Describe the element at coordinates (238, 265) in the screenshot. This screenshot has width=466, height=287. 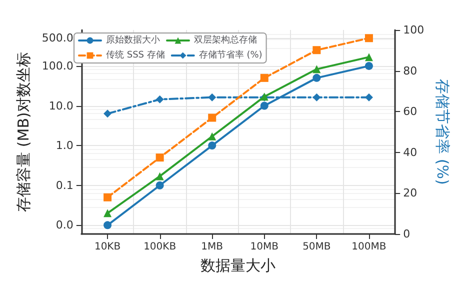
I see `x-axis-title: 数据量大小` at that location.